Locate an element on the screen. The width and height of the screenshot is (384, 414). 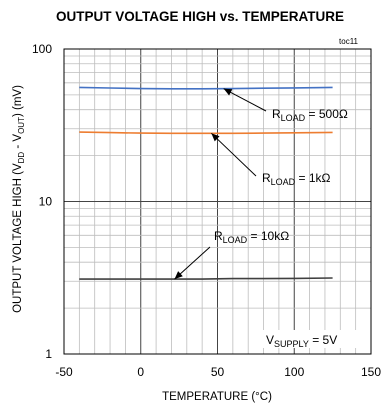
annotation-rload-10k: RLOAD = 10kΩ is located at coordinates (251, 237).